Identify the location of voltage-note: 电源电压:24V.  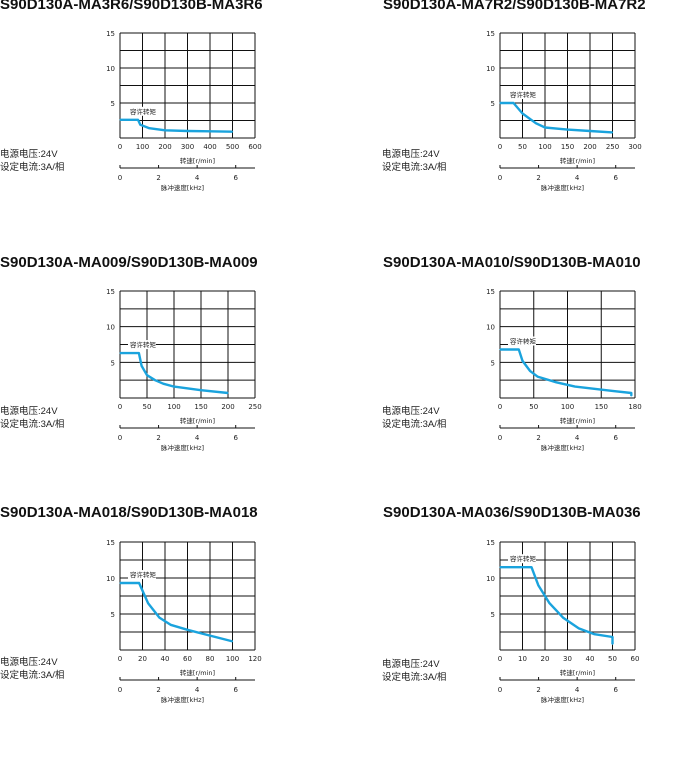
(29, 411).